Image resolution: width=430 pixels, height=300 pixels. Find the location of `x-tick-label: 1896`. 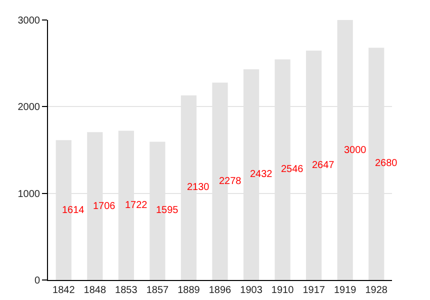

x-tick-label: 1896 is located at coordinates (220, 290).